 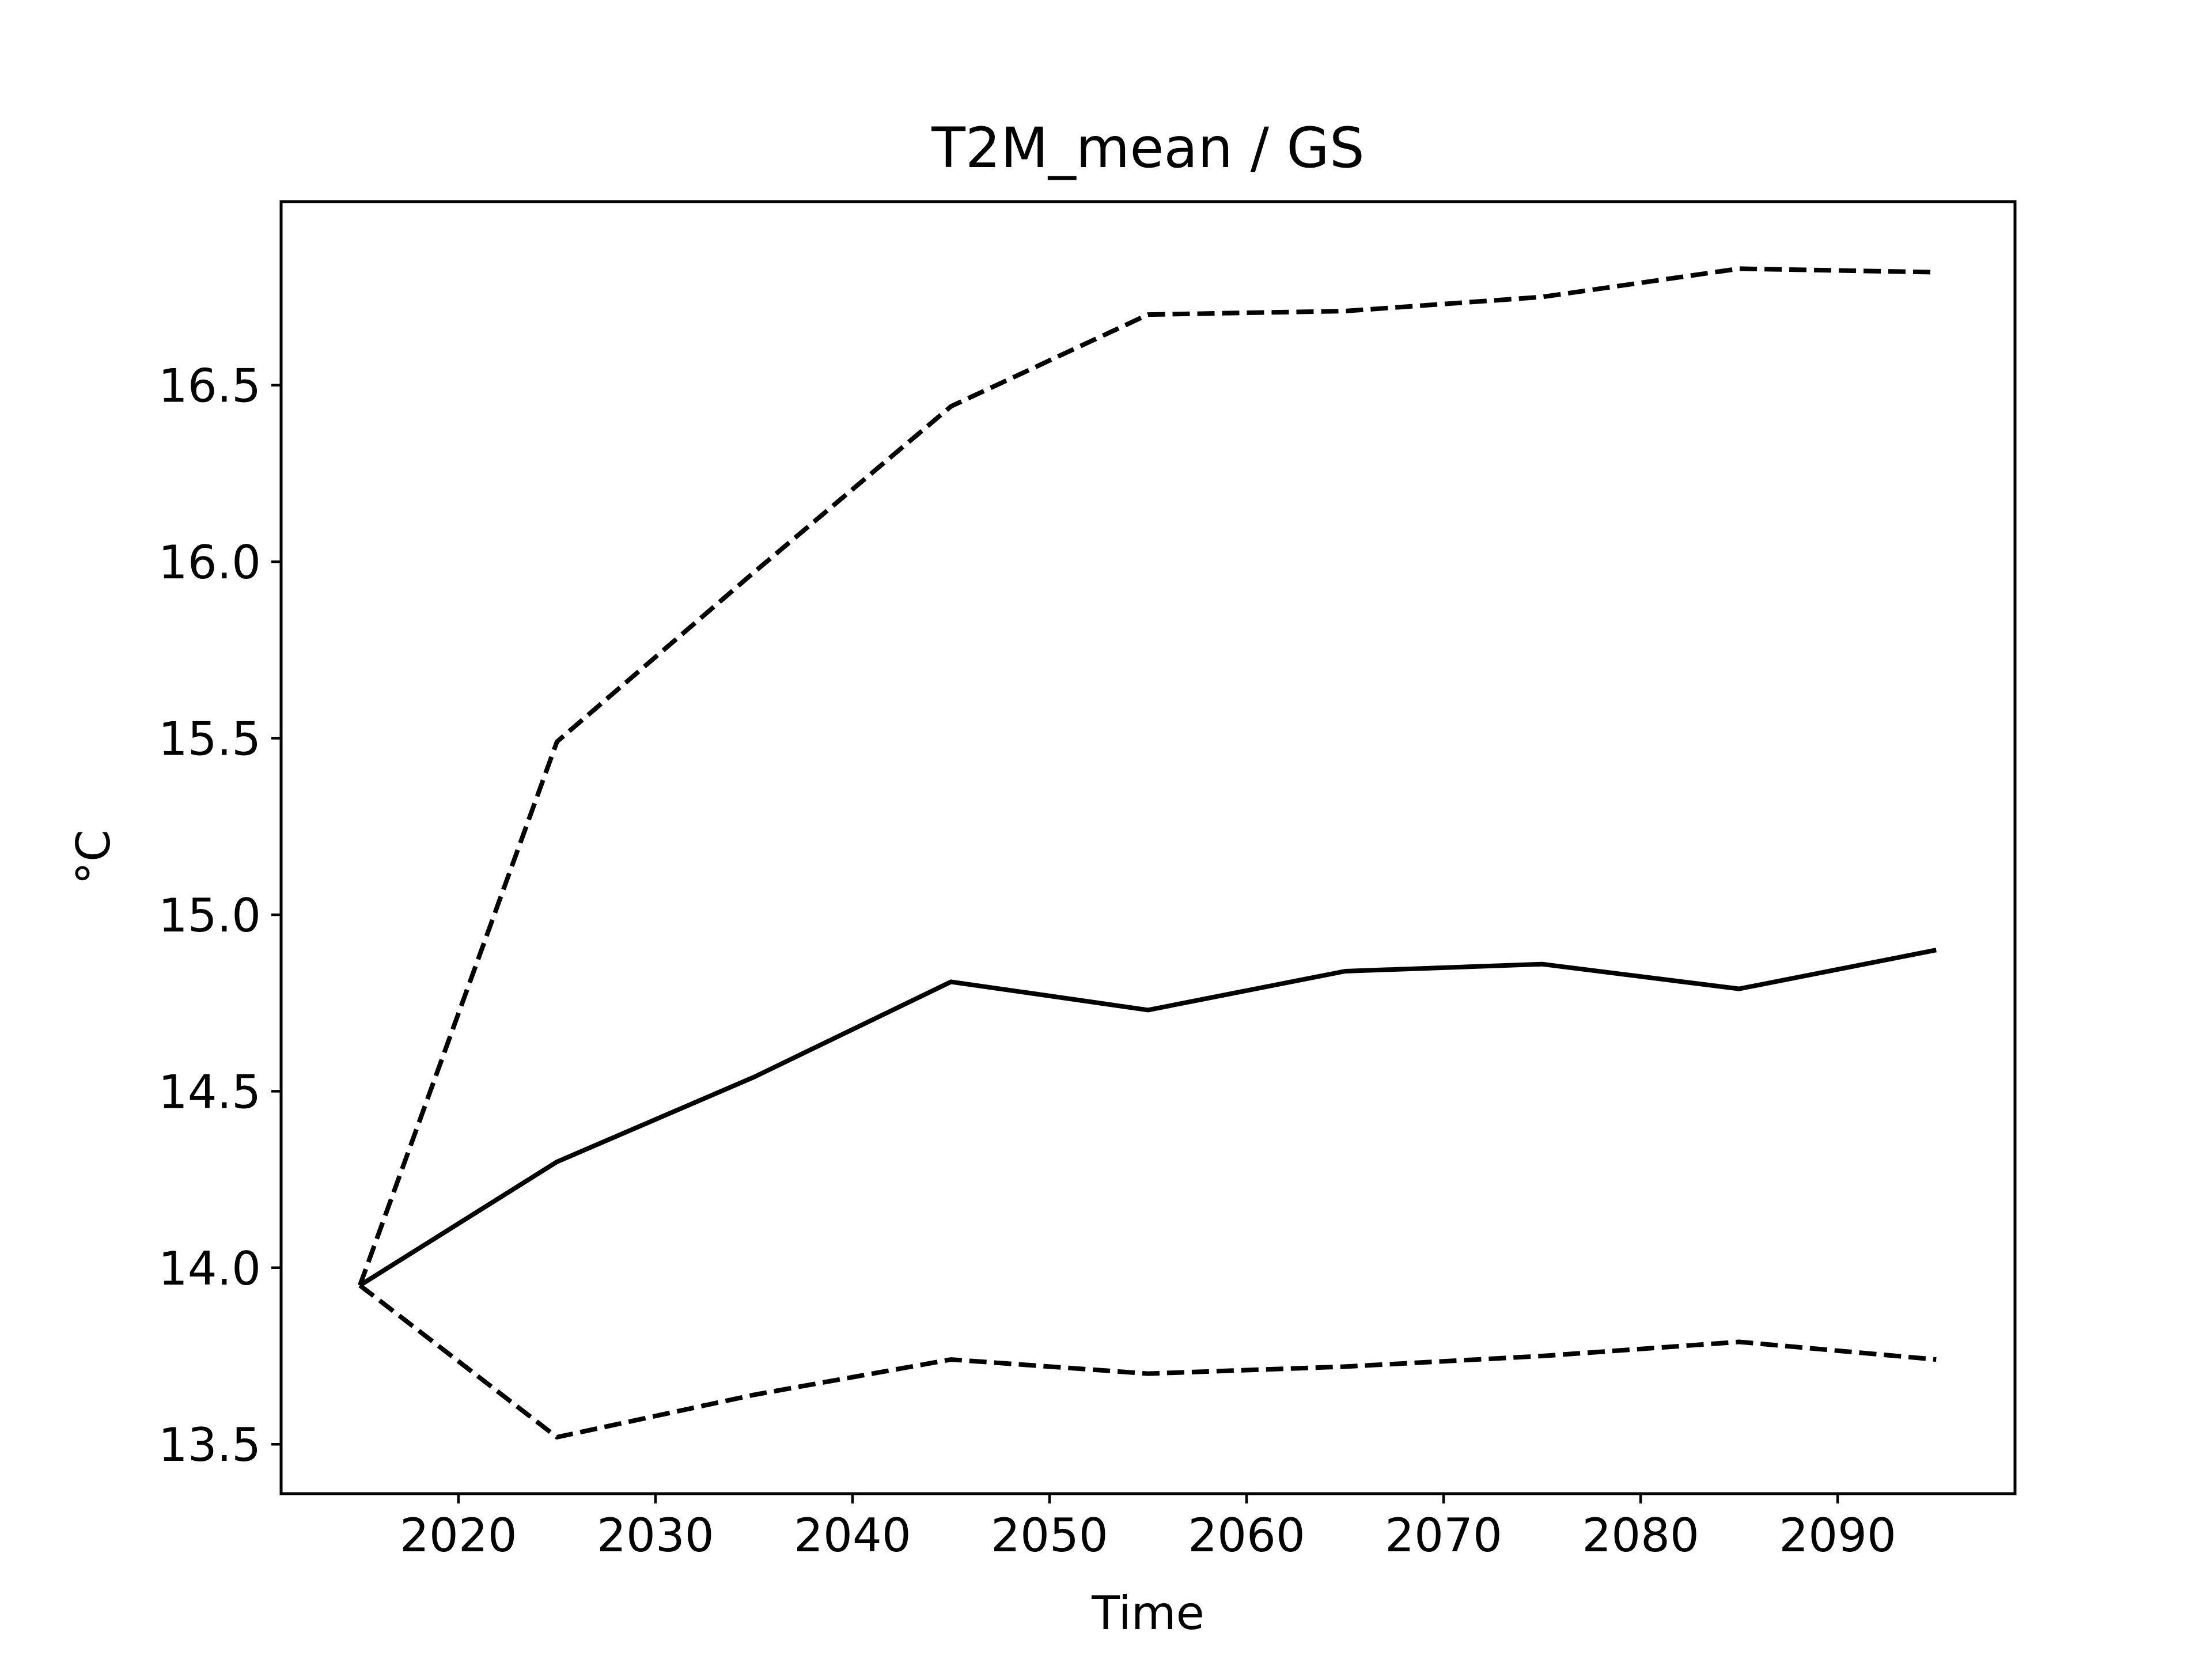 I want to click on x-axis-label: Time, so click(x=1148, y=1613).